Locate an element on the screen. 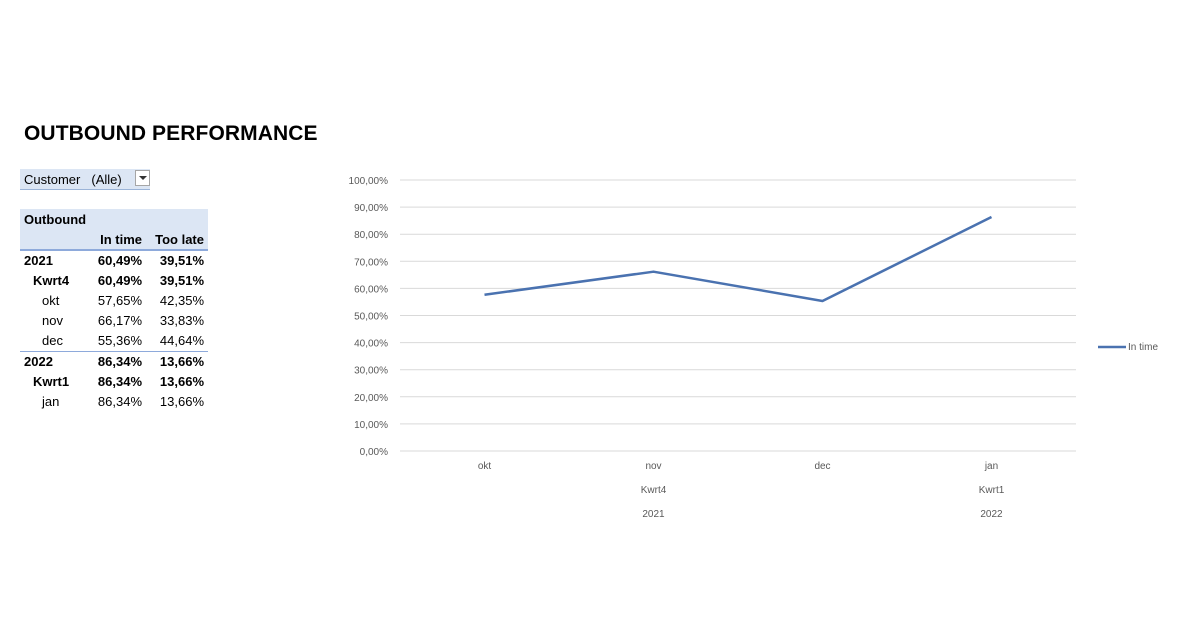 The height and width of the screenshot is (630, 1200). x-tick-label: dec is located at coordinates (822, 466).